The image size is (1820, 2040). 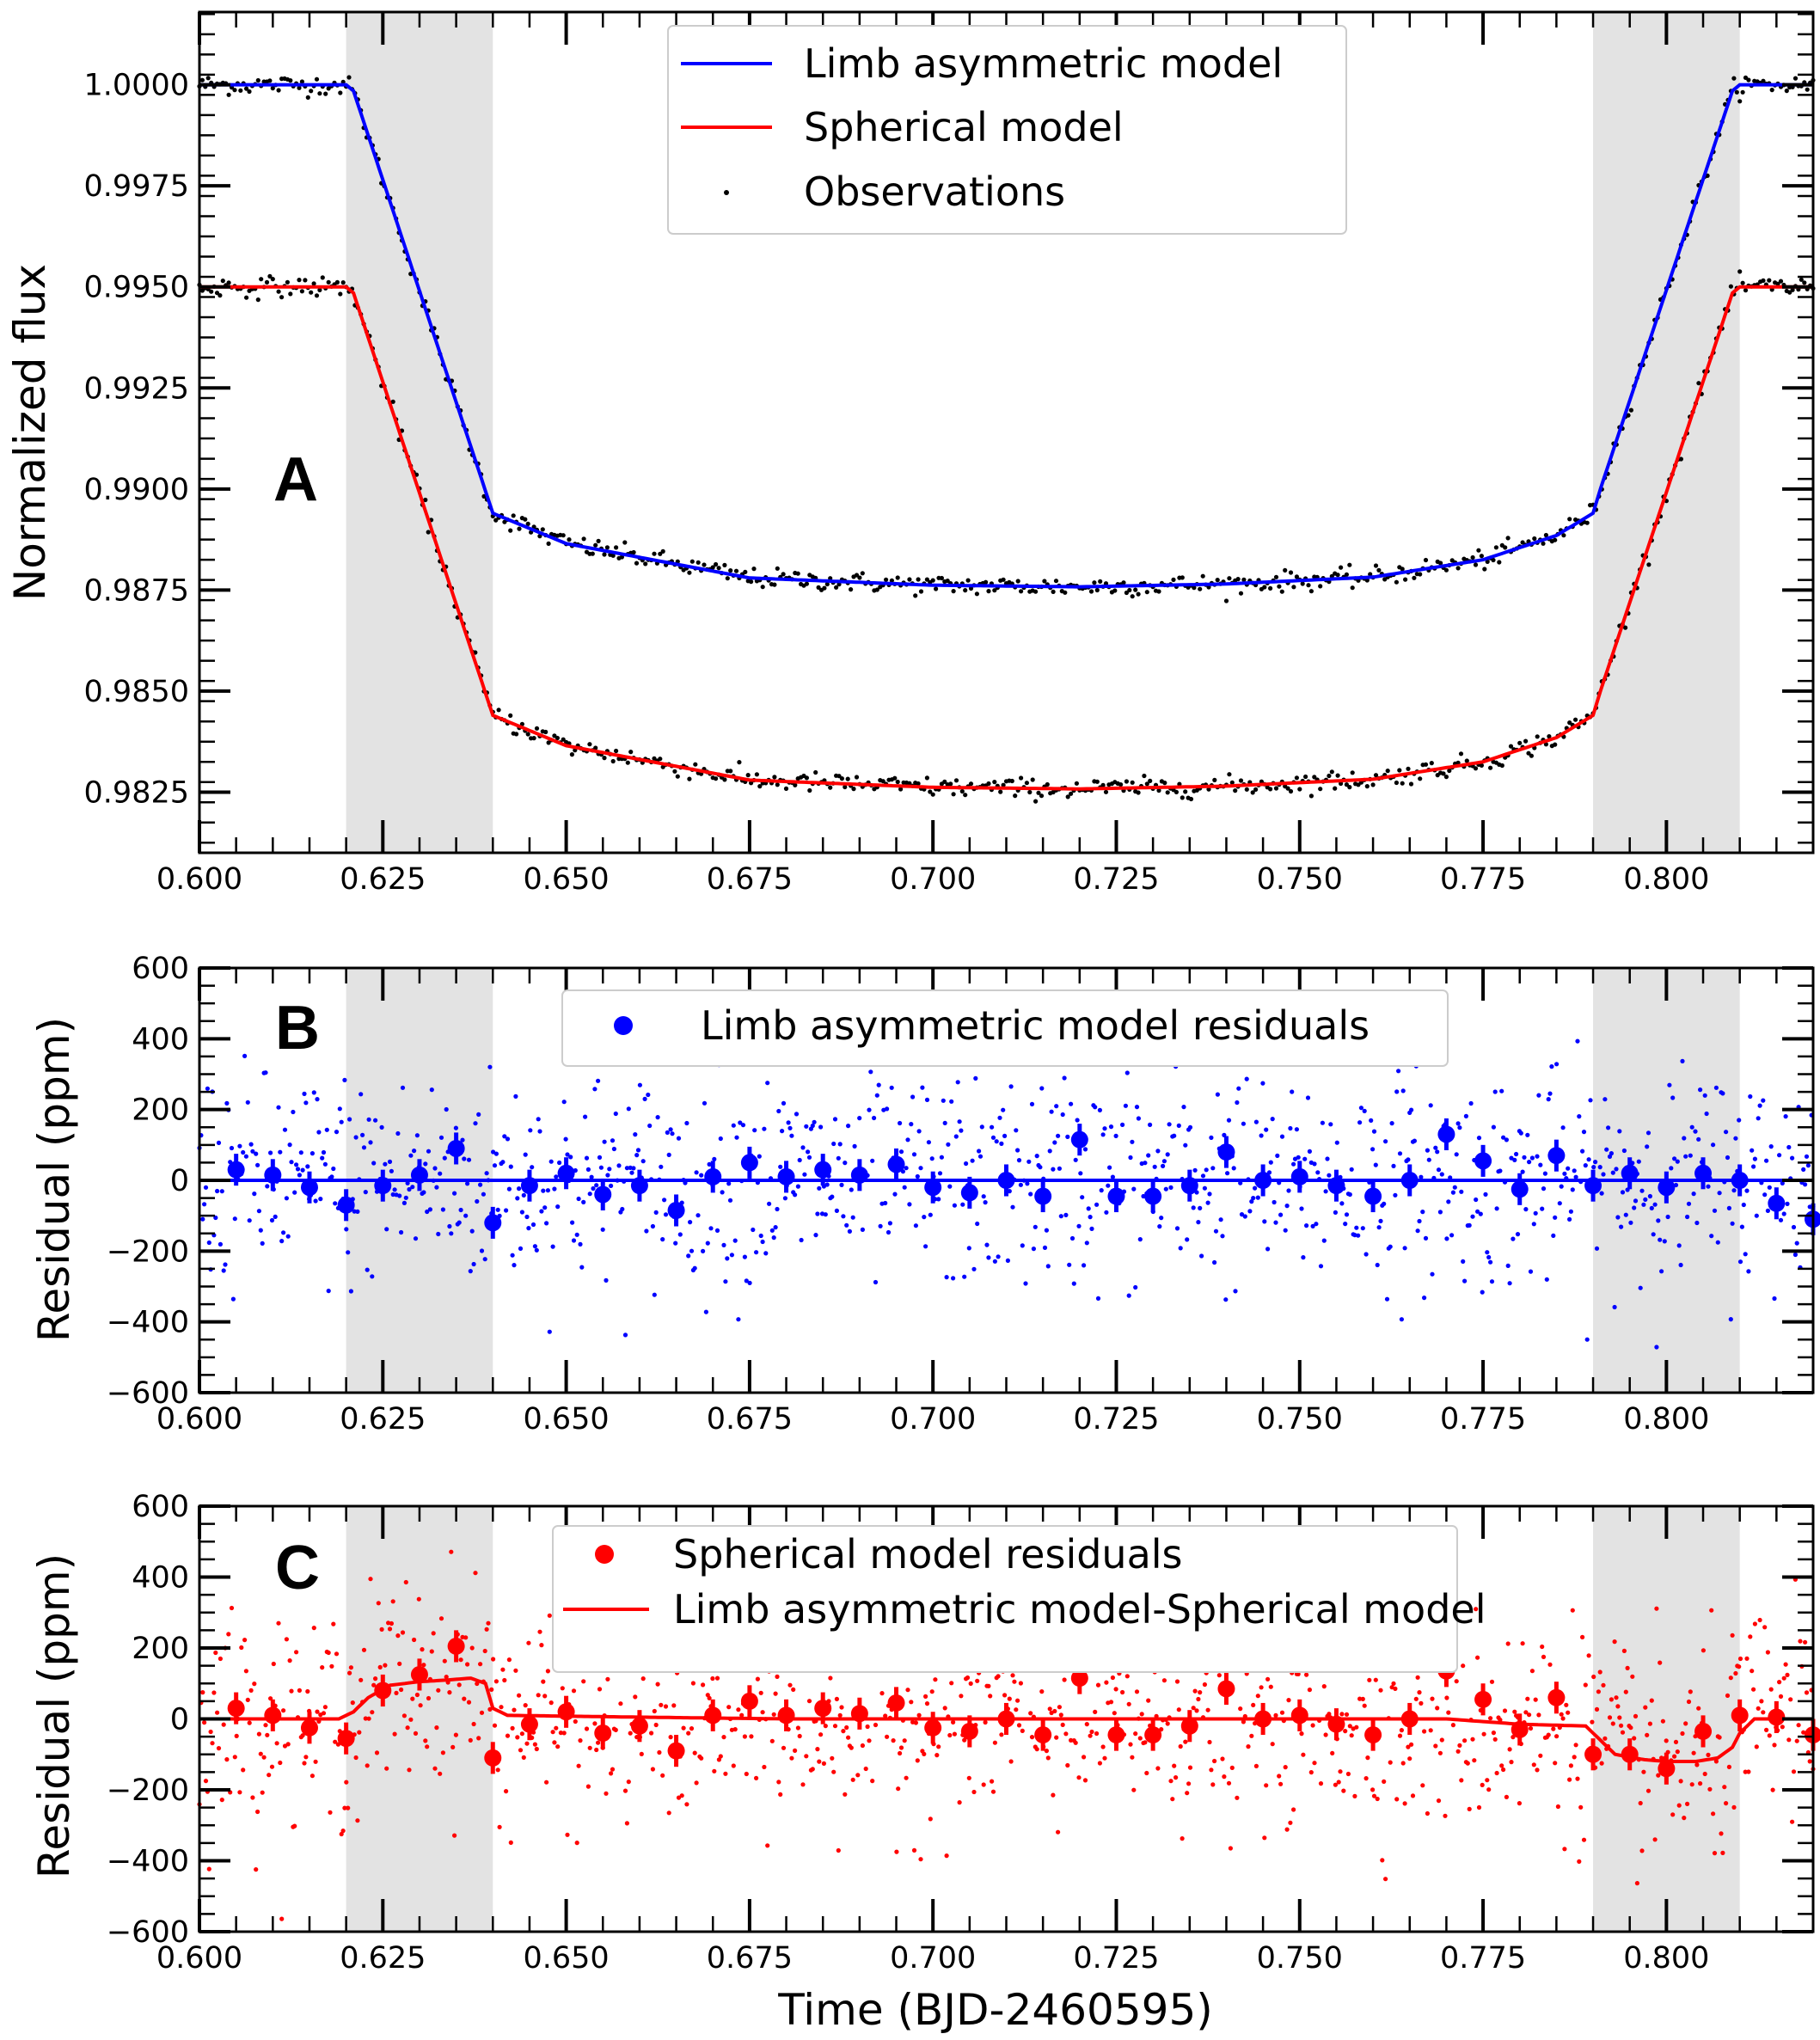 I want to click on x-tick-label: 0.650, so click(x=566, y=1959).